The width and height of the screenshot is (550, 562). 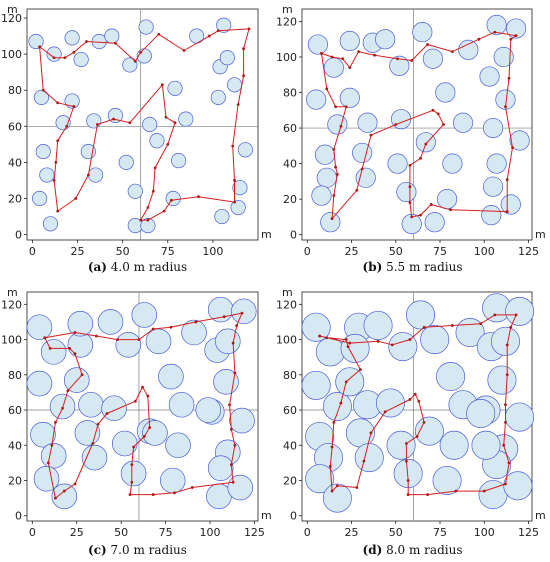 What do you see at coordinates (286, 21) in the screenshot?
I see `y-tick-label: 120` at bounding box center [286, 21].